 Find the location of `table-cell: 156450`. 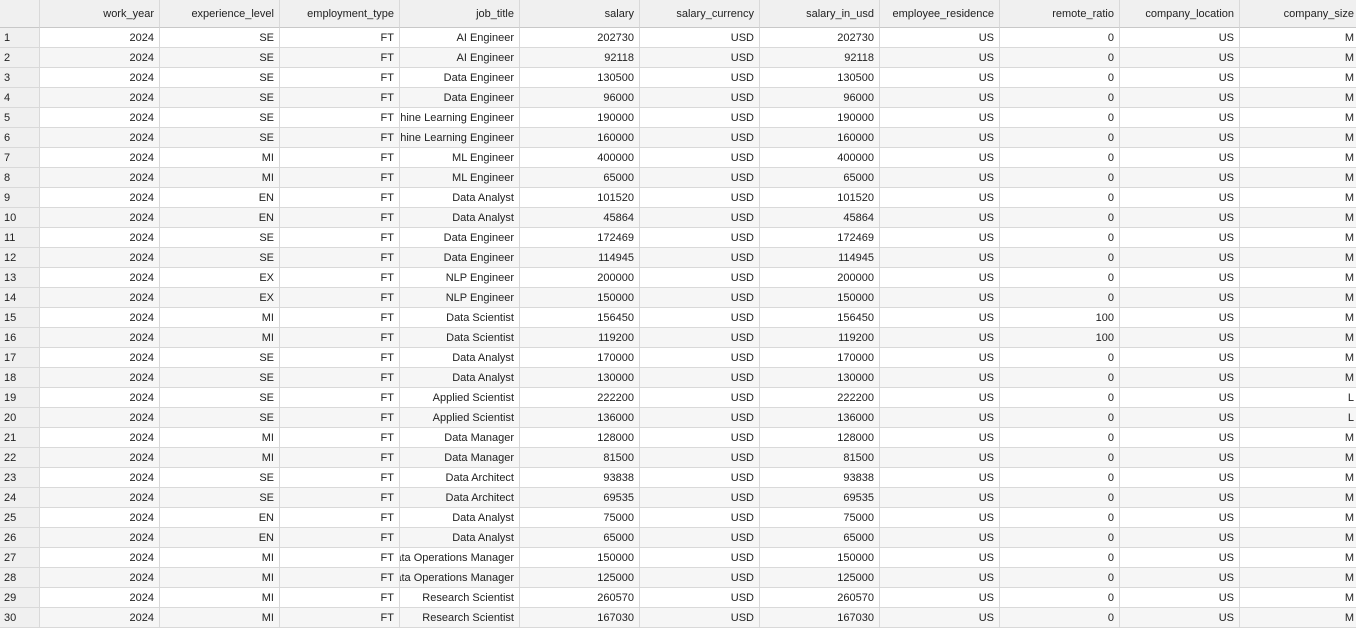

table-cell: 156450 is located at coordinates (580, 318).